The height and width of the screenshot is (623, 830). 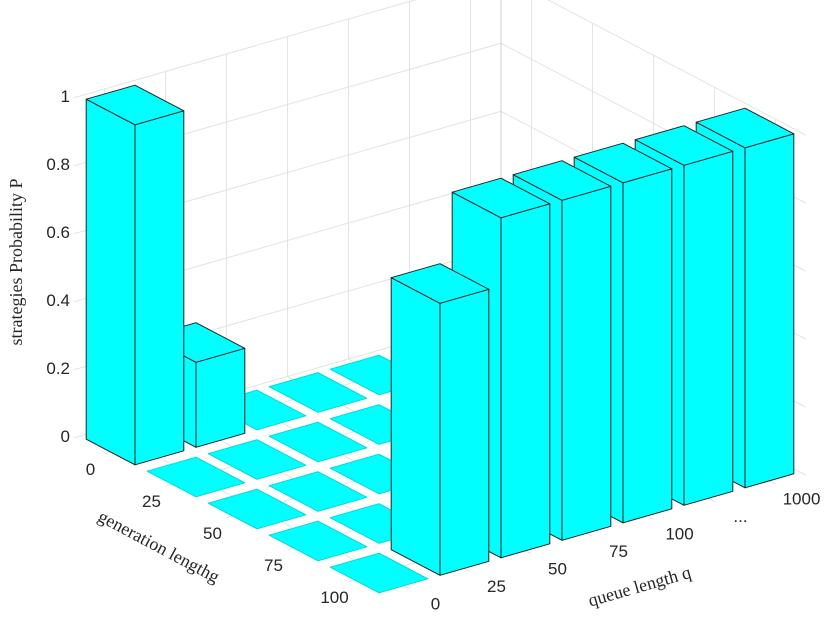 I want to click on y-tick-label: 25, so click(x=496, y=586).